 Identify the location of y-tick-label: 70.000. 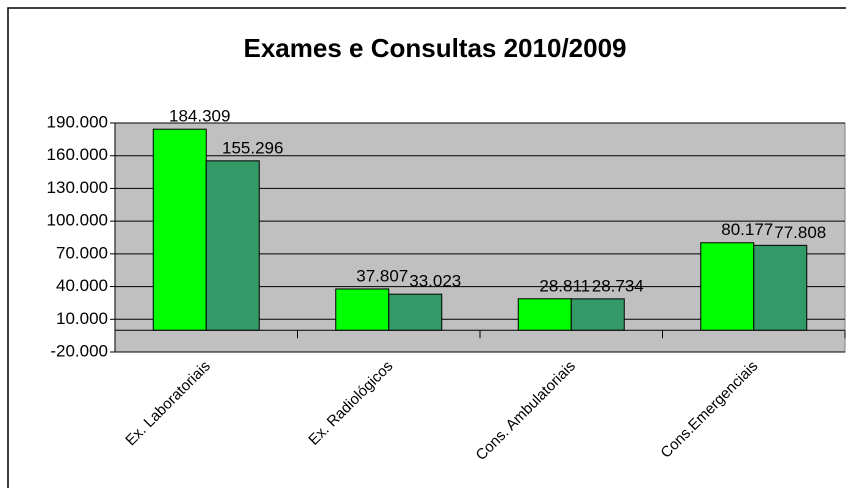
(82, 252).